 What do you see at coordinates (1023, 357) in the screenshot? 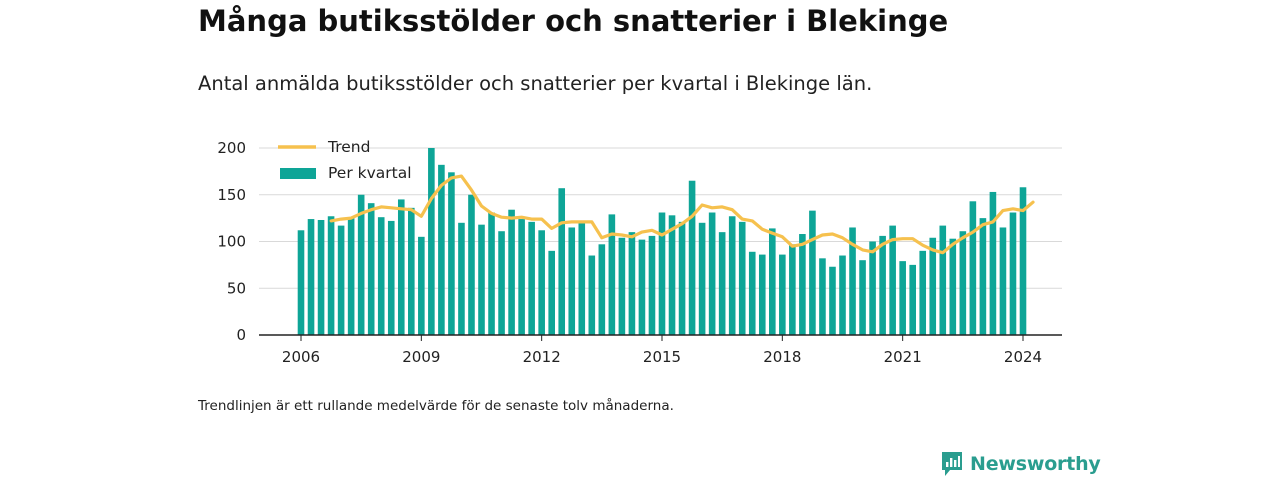
I see `x-tick-label: 2024` at bounding box center [1023, 357].